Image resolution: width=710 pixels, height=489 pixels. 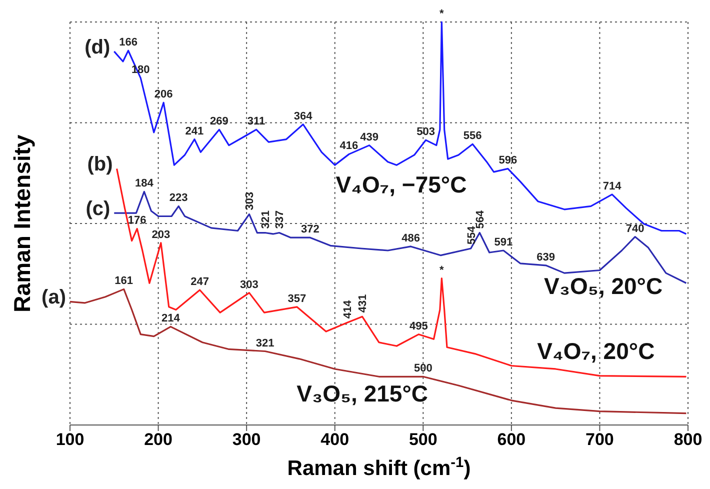 What do you see at coordinates (546, 257) in the screenshot?
I see `annotation: 639` at bounding box center [546, 257].